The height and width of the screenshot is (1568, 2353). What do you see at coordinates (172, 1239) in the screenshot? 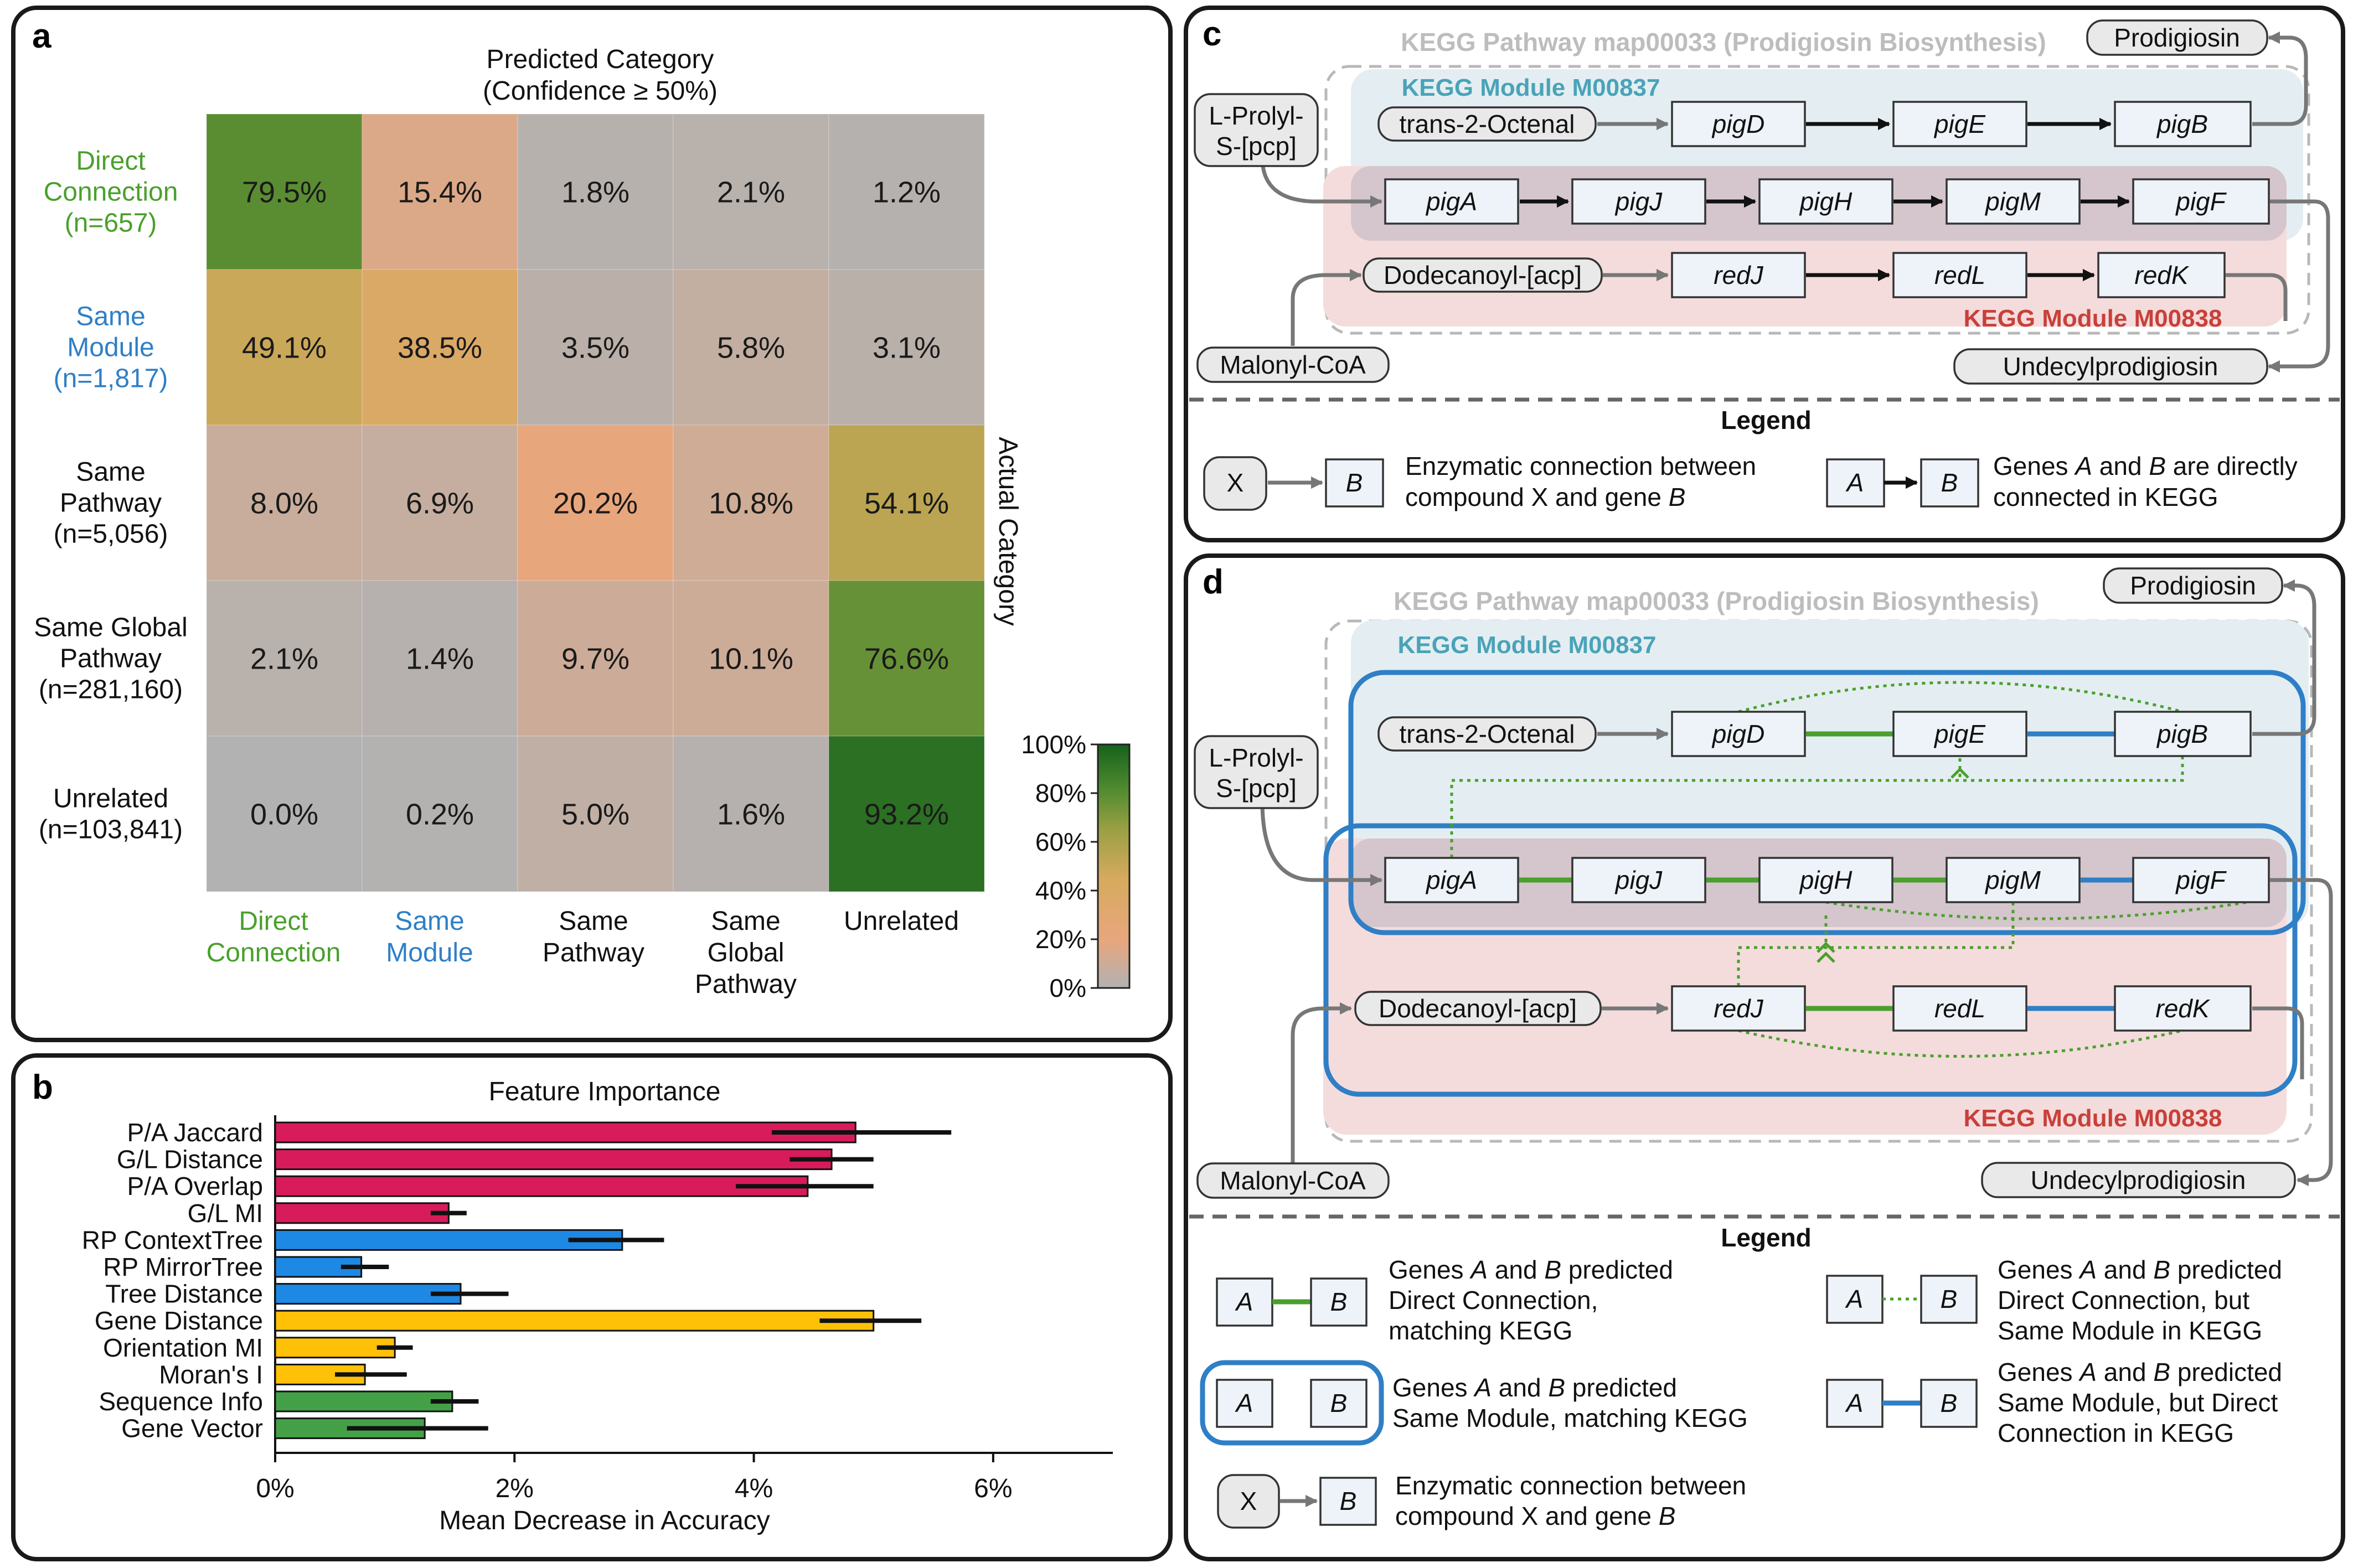
I see `bar-category-label: RP ContextTree` at bounding box center [172, 1239].